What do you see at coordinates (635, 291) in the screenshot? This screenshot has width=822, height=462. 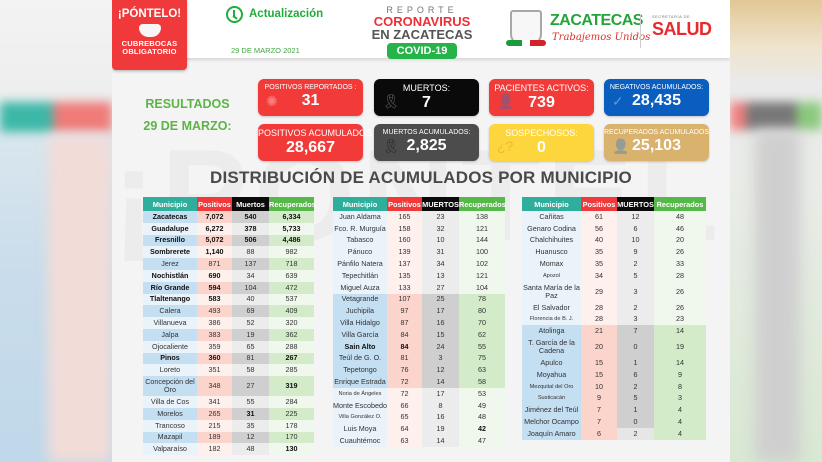 I see `cell-muertos: 3` at bounding box center [635, 291].